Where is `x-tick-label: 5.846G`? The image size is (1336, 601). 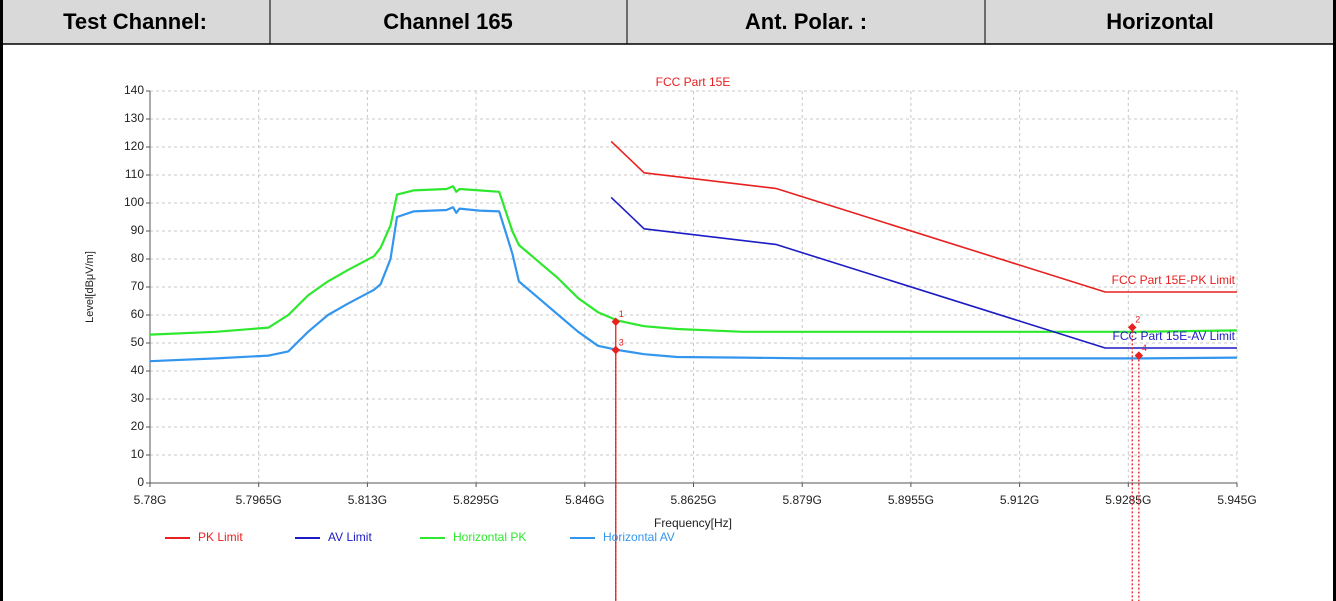
x-tick-label: 5.846G is located at coordinates (584, 500).